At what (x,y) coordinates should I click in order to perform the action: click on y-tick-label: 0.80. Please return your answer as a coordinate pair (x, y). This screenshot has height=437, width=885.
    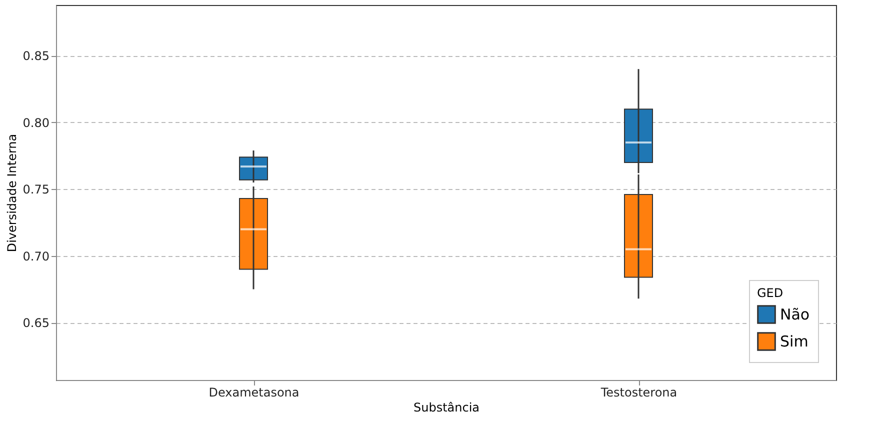
    Looking at the image, I should click on (36, 123).